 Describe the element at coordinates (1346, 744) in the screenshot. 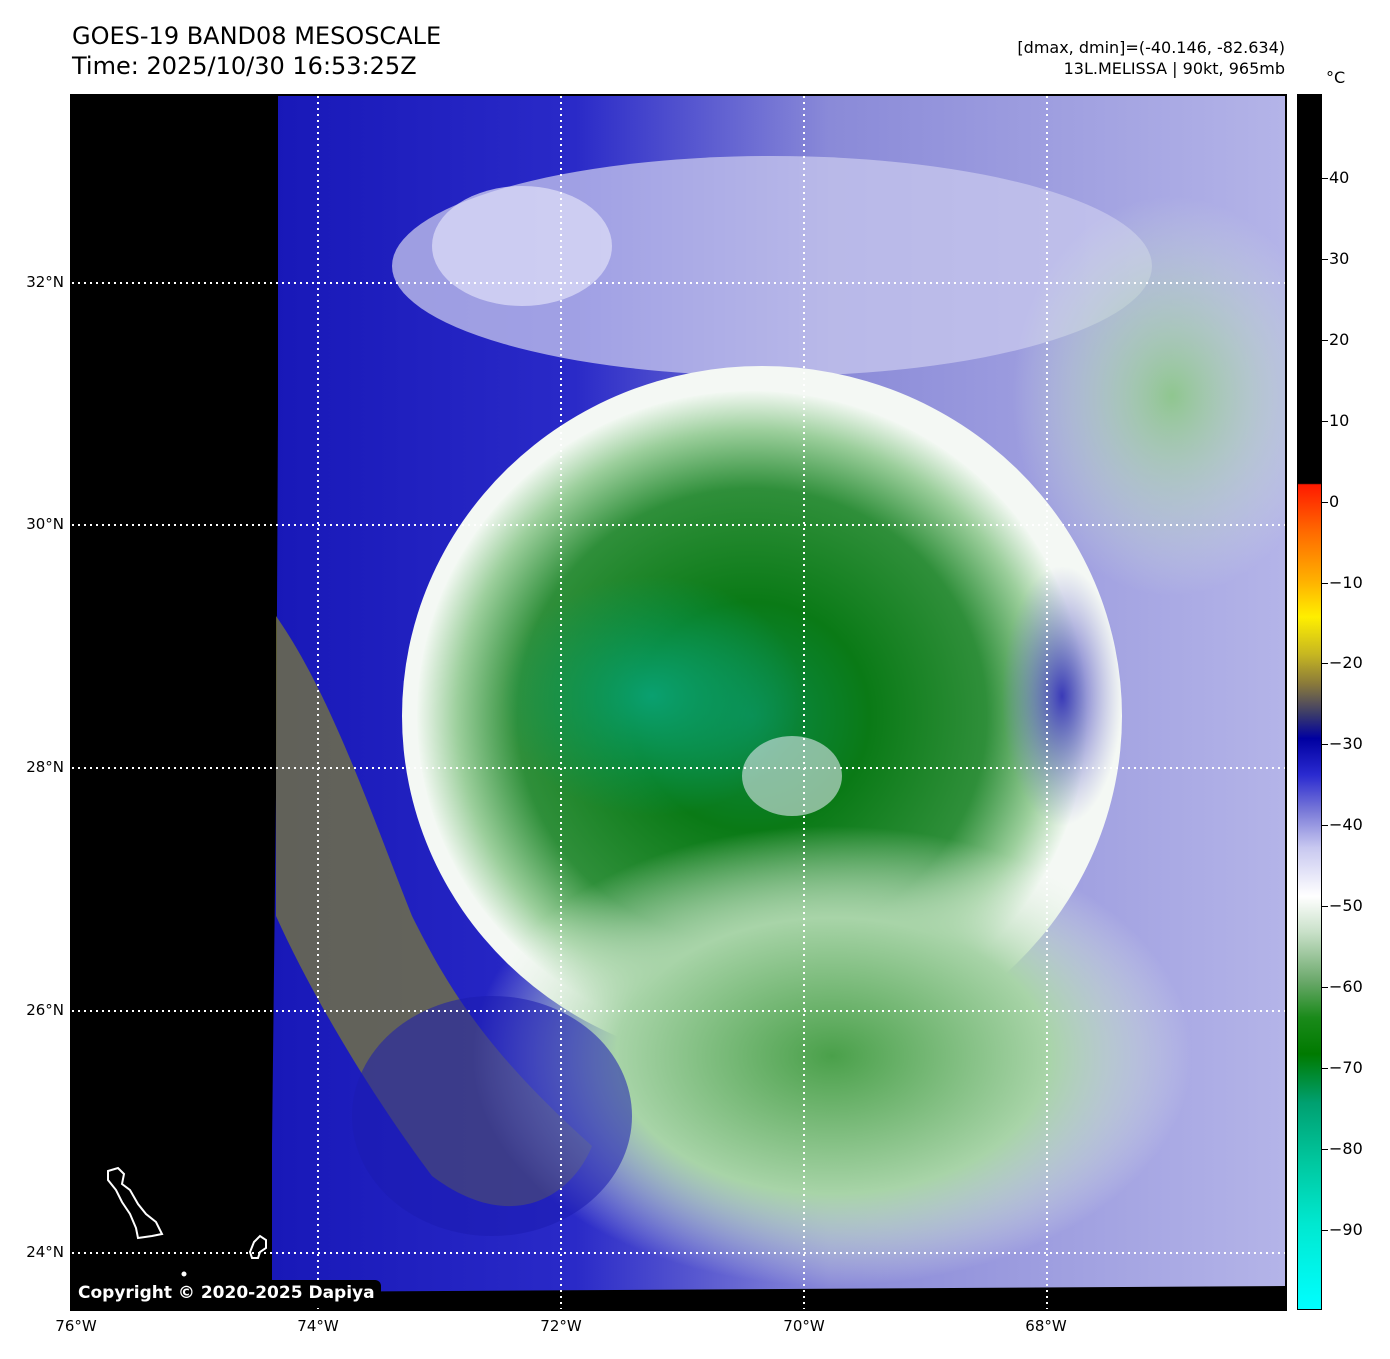

I see `colorbar-tick-label: −30` at that location.